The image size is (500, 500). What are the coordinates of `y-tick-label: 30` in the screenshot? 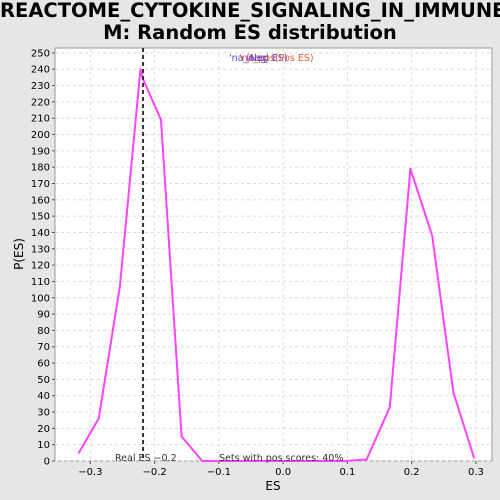 It's located at (43, 413).